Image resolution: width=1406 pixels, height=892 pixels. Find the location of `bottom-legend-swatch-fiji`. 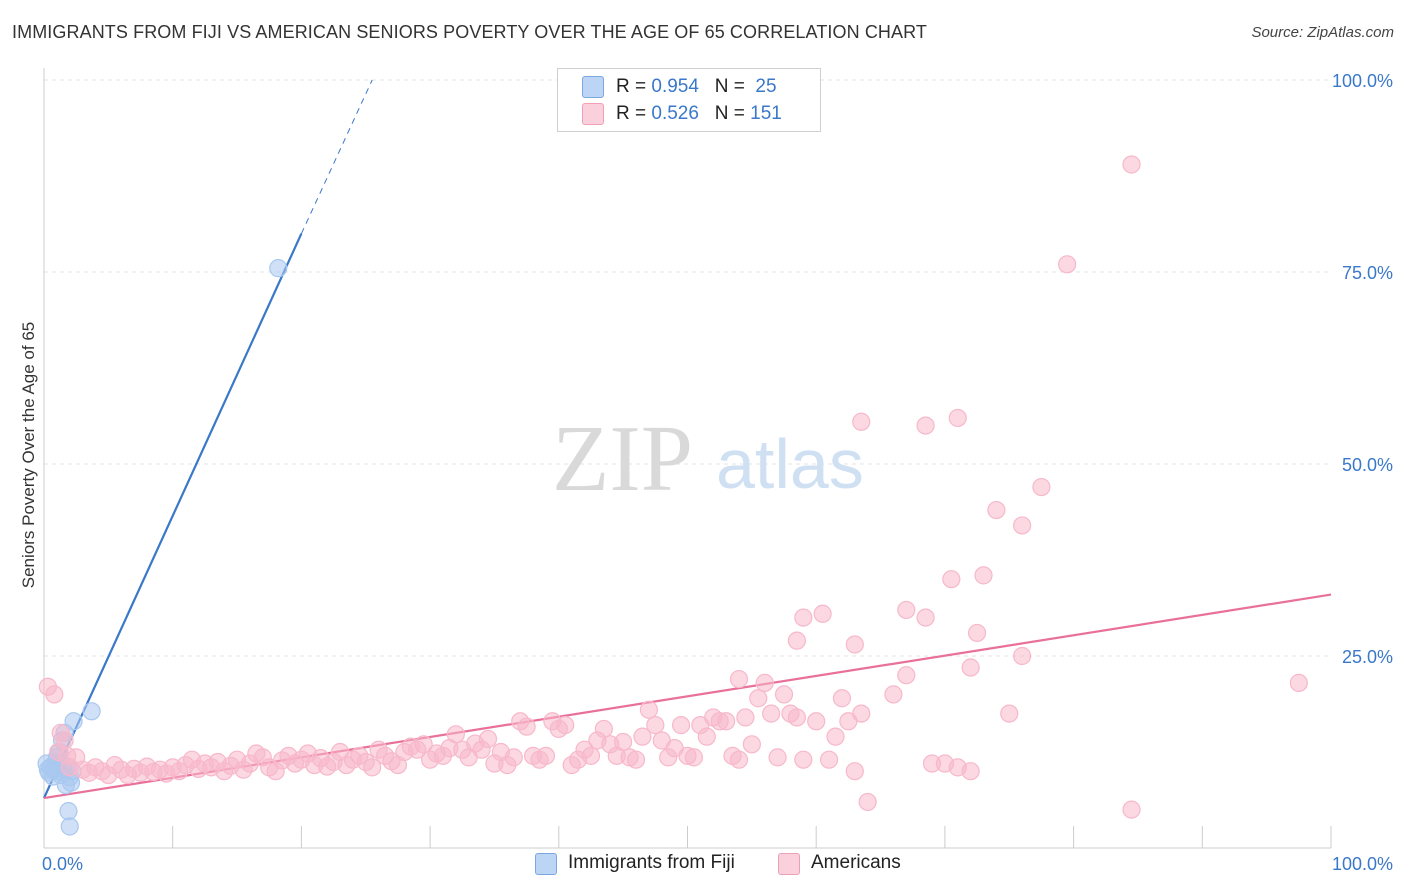

bottom-legend-swatch-fiji is located at coordinates (546, 864).